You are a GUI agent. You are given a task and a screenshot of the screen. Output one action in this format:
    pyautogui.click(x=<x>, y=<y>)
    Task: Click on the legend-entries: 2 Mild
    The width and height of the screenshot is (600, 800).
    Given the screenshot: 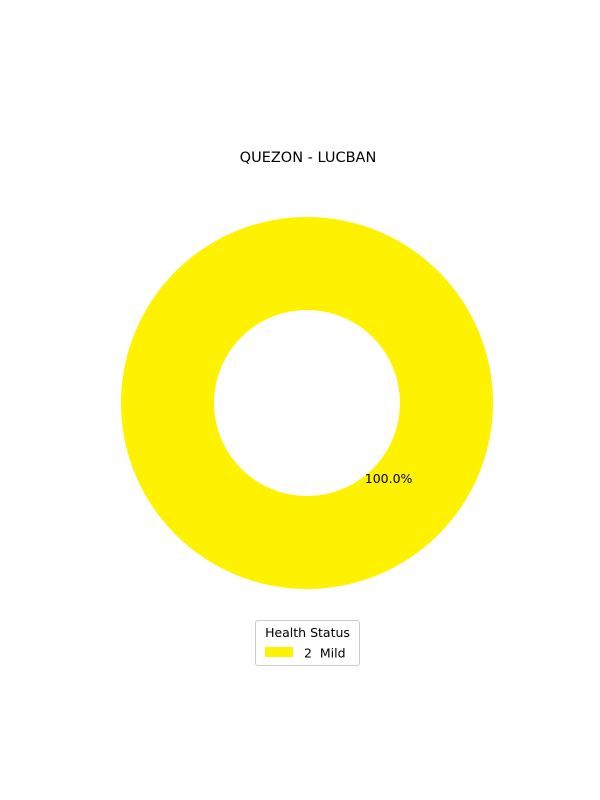 What is the action you would take?
    pyautogui.click(x=305, y=653)
    